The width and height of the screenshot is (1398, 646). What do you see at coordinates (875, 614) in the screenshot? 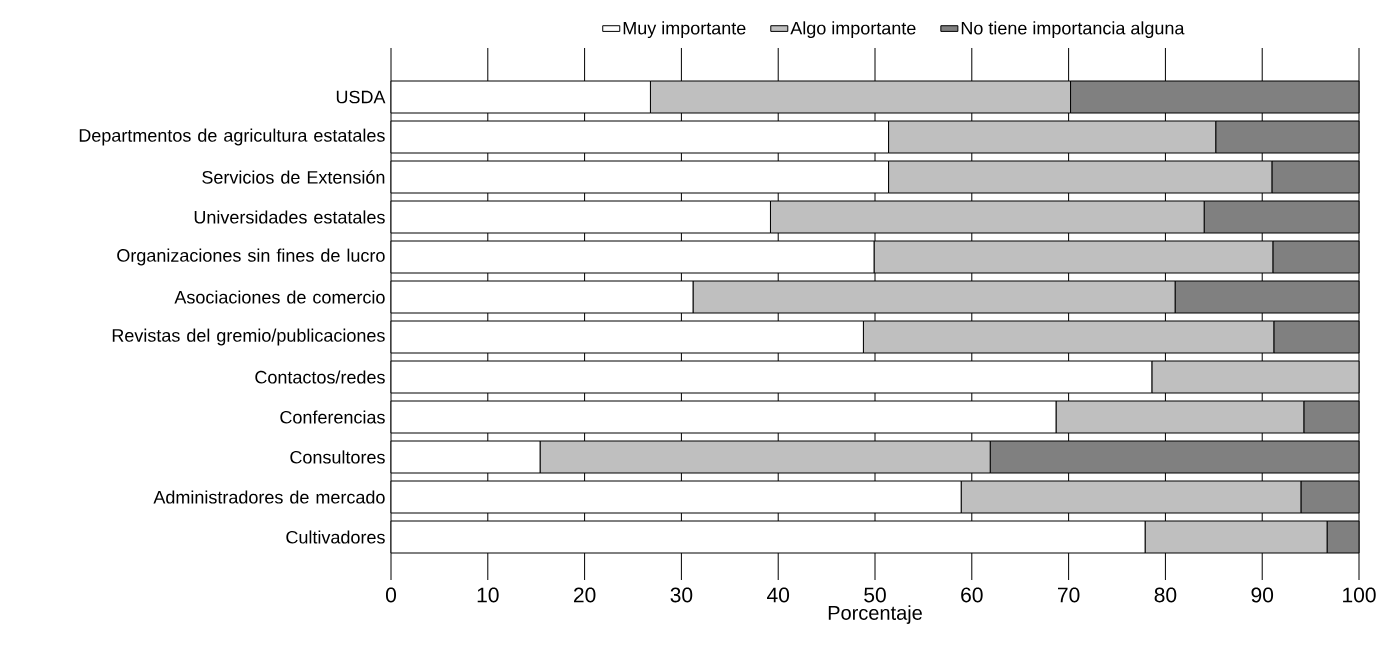
I see `x-axis-title: Porcentaje` at bounding box center [875, 614].